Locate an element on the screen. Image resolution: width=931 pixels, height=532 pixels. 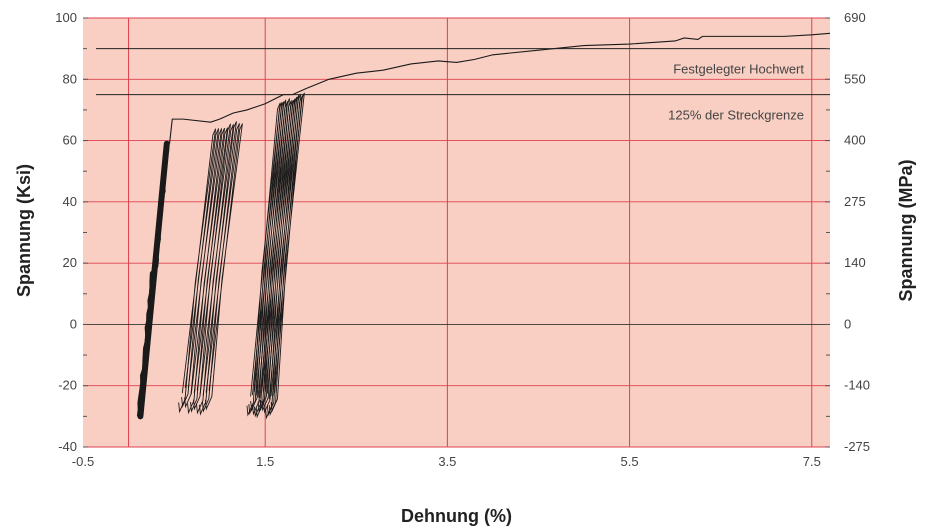
y-right-tick-label: 140 is located at coordinates (855, 262).